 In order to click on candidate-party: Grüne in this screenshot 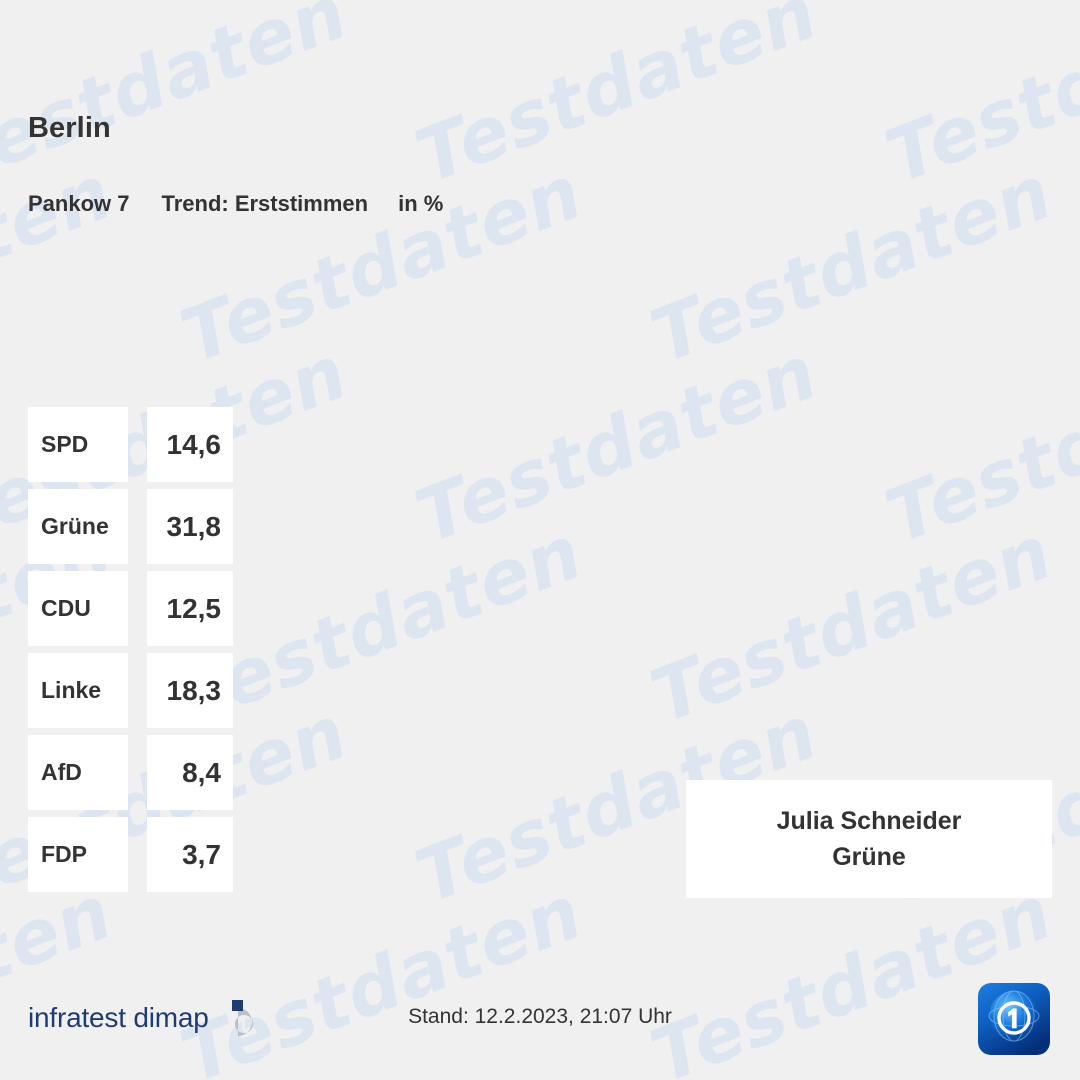, I will do `click(869, 856)`.